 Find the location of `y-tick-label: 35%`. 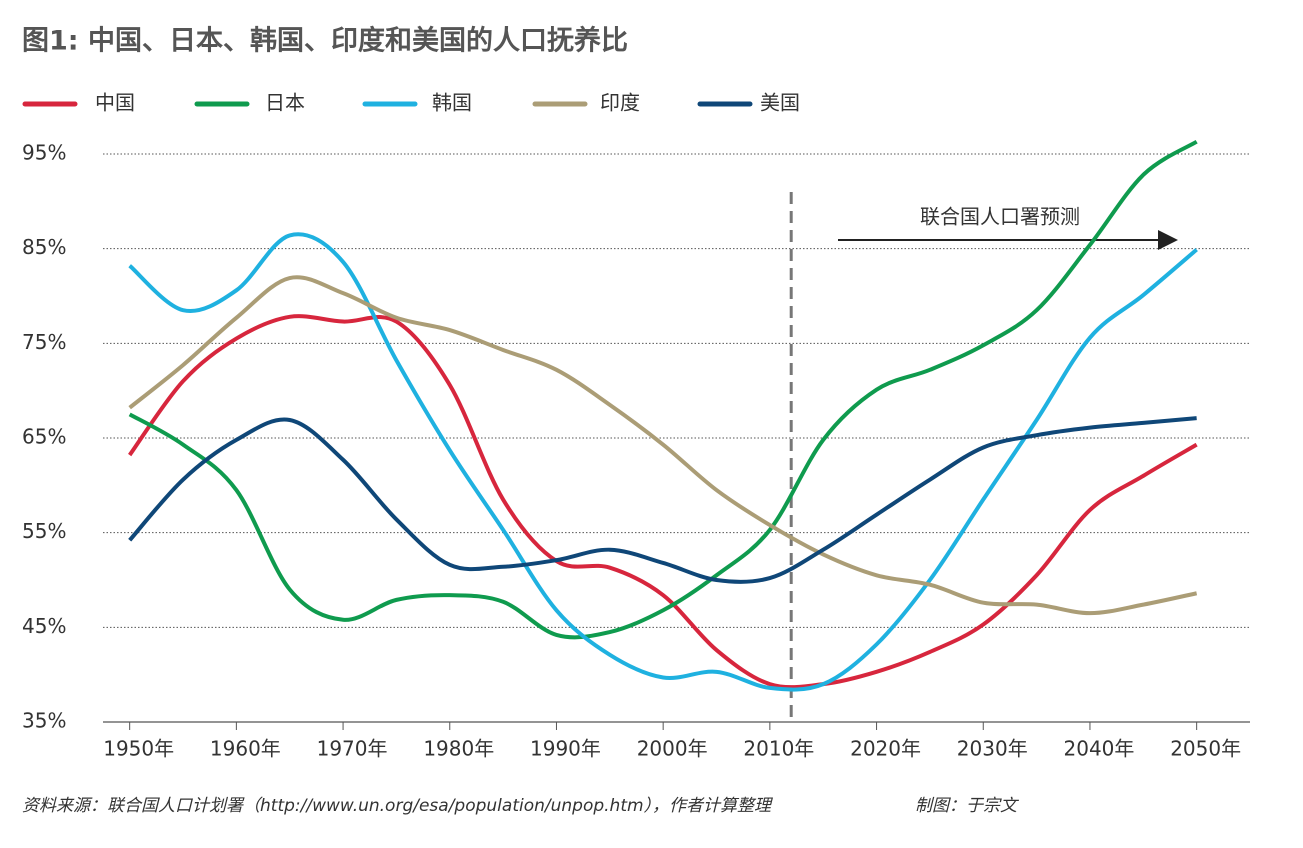

y-tick-label: 35% is located at coordinates (44, 721).